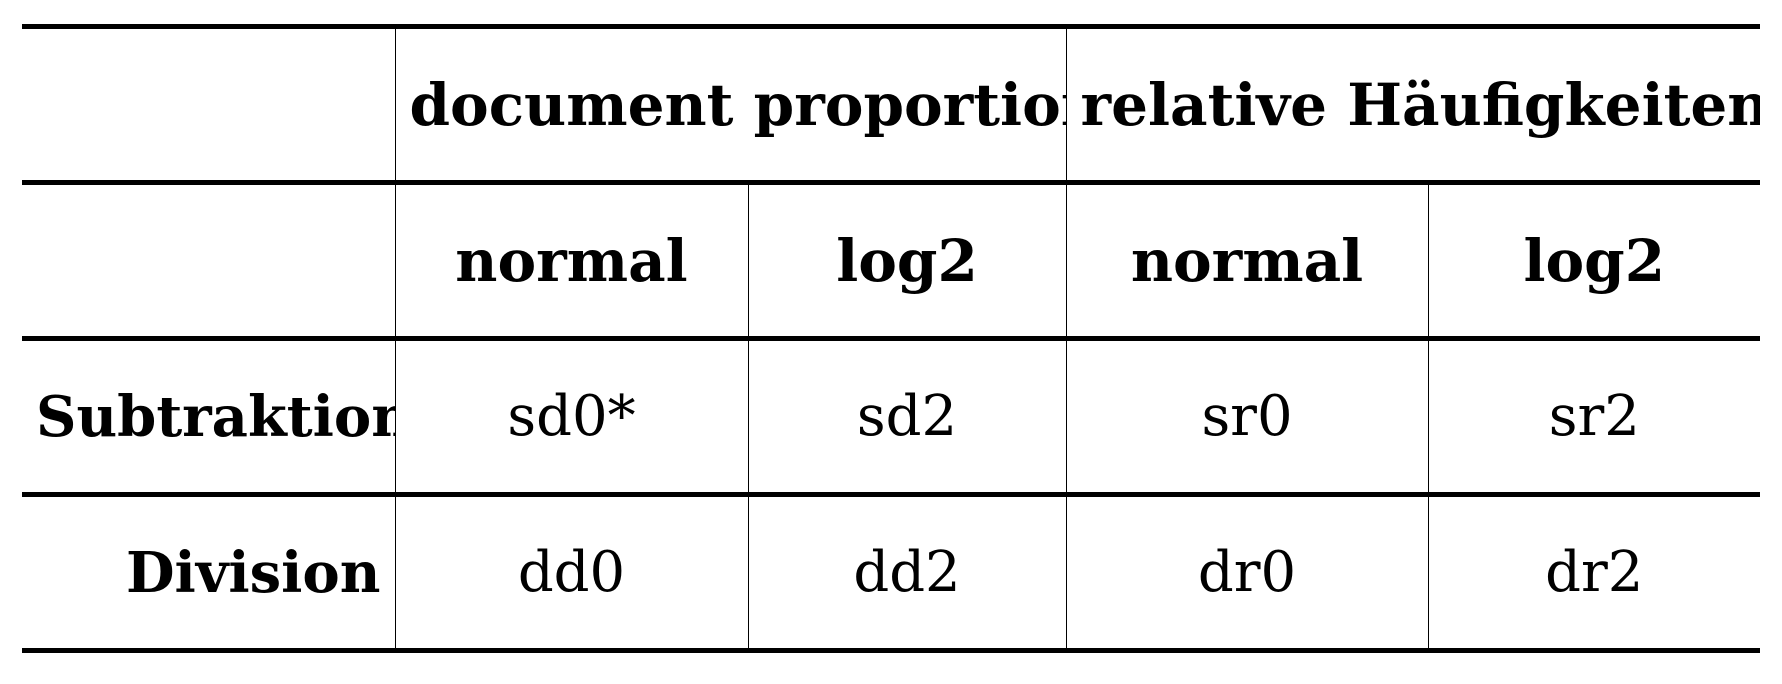 The image size is (1782, 684). Describe the element at coordinates (1247, 572) in the screenshot. I see `table-cell: dr0` at that location.